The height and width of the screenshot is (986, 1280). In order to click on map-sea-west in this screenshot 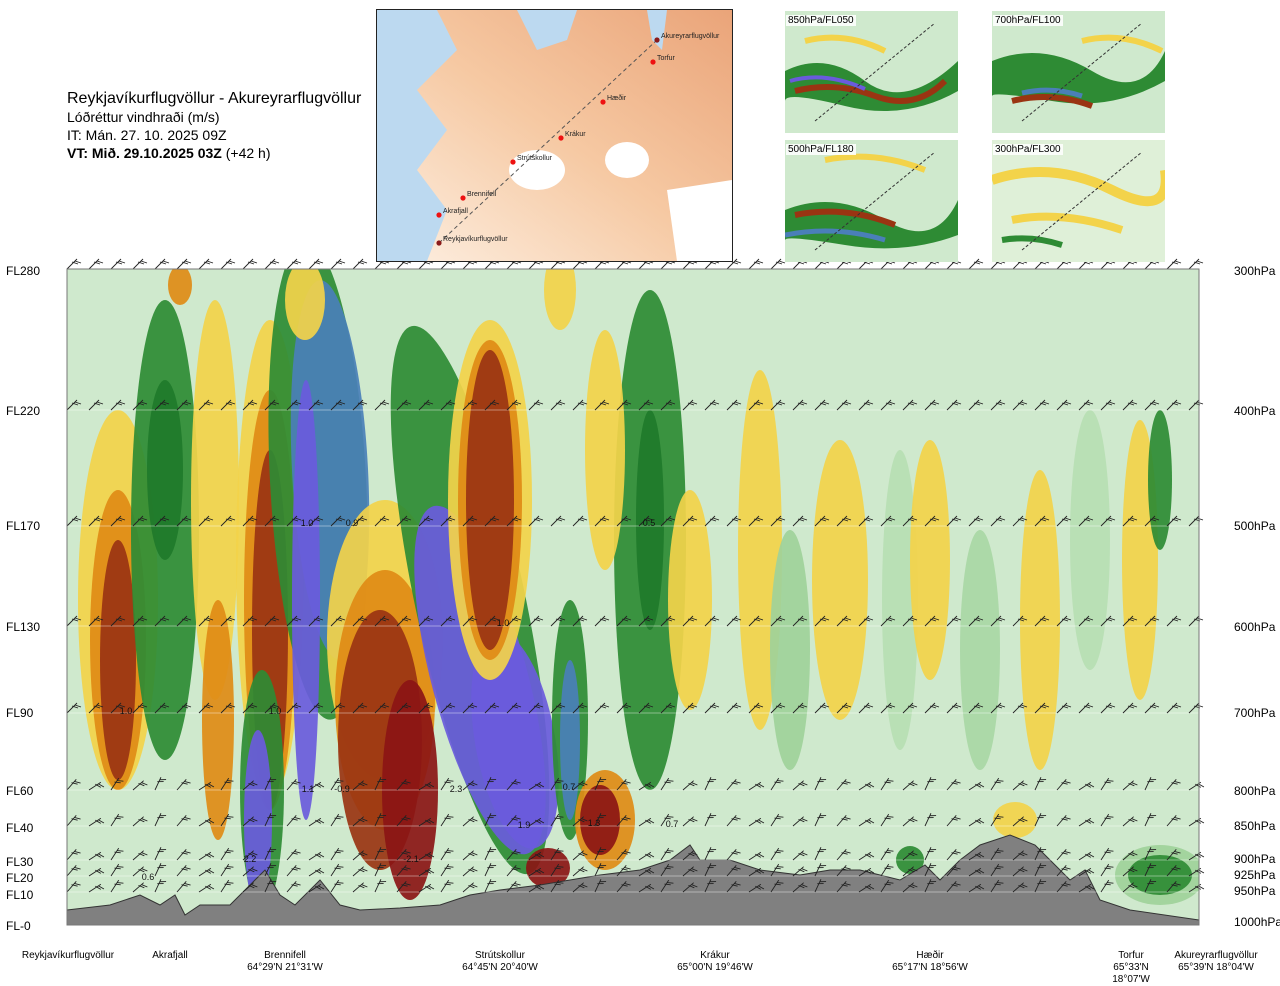, I will do `click(417, 135)`.